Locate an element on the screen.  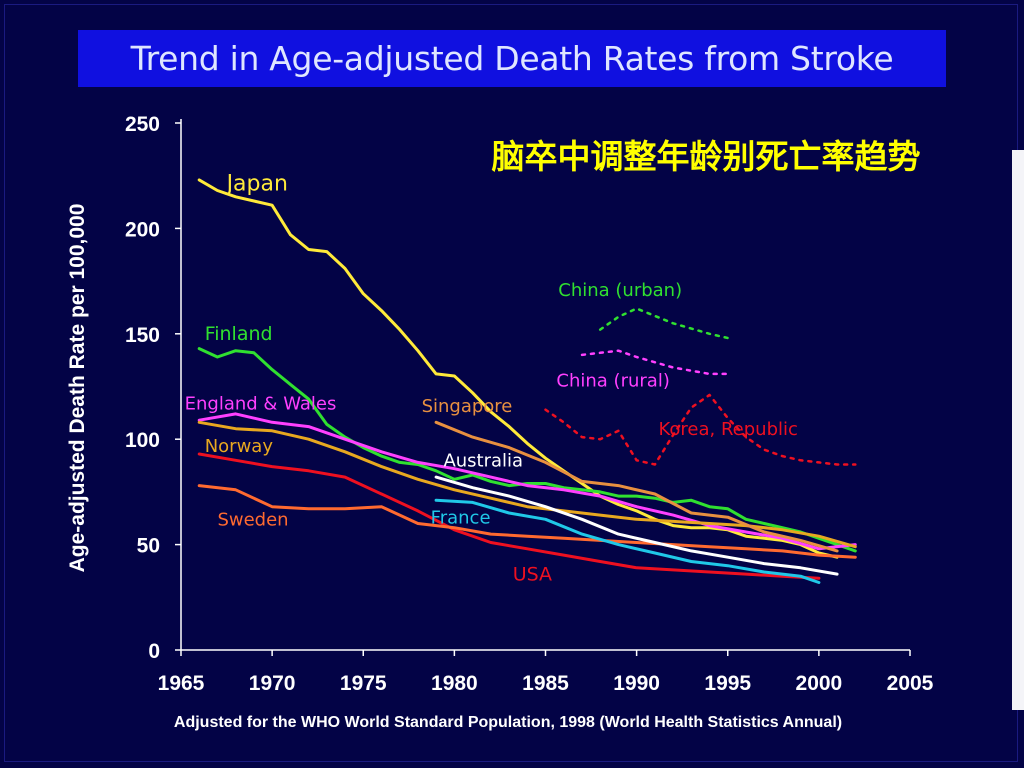
series-label-australia: Australia is located at coordinates (483, 461).